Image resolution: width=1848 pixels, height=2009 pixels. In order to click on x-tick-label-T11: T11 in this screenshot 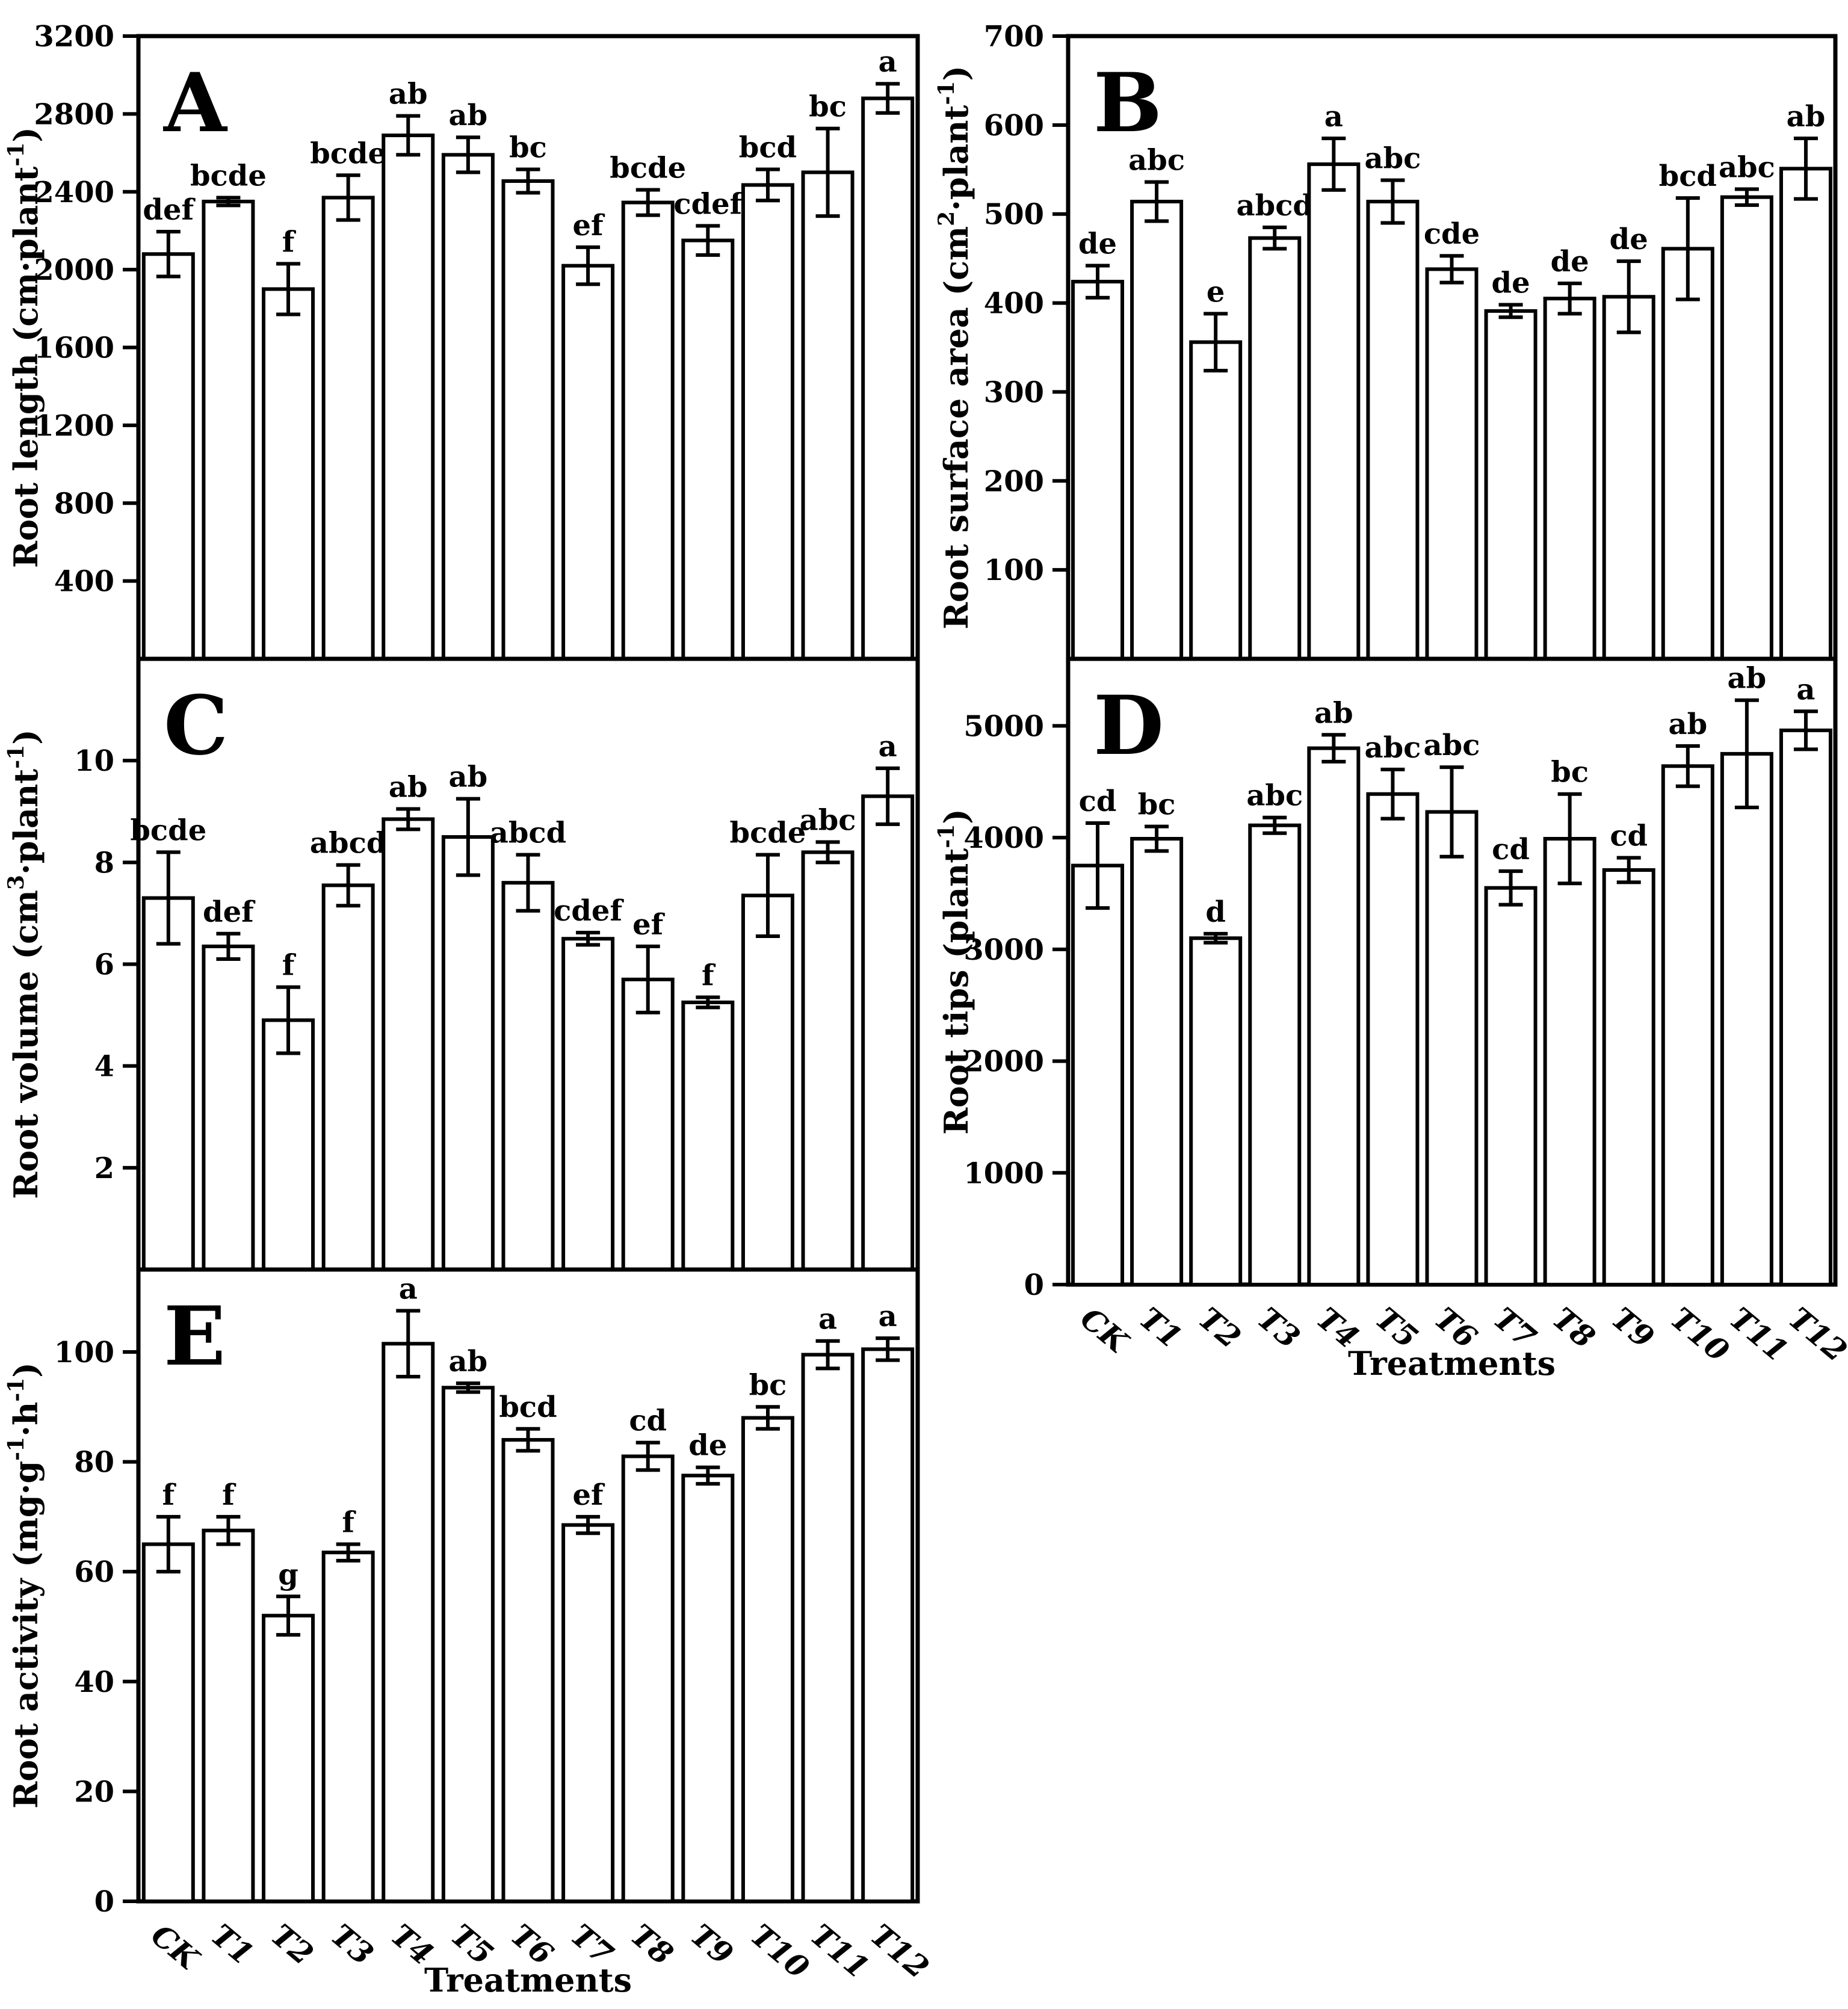, I will do `click(1759, 1334)`.